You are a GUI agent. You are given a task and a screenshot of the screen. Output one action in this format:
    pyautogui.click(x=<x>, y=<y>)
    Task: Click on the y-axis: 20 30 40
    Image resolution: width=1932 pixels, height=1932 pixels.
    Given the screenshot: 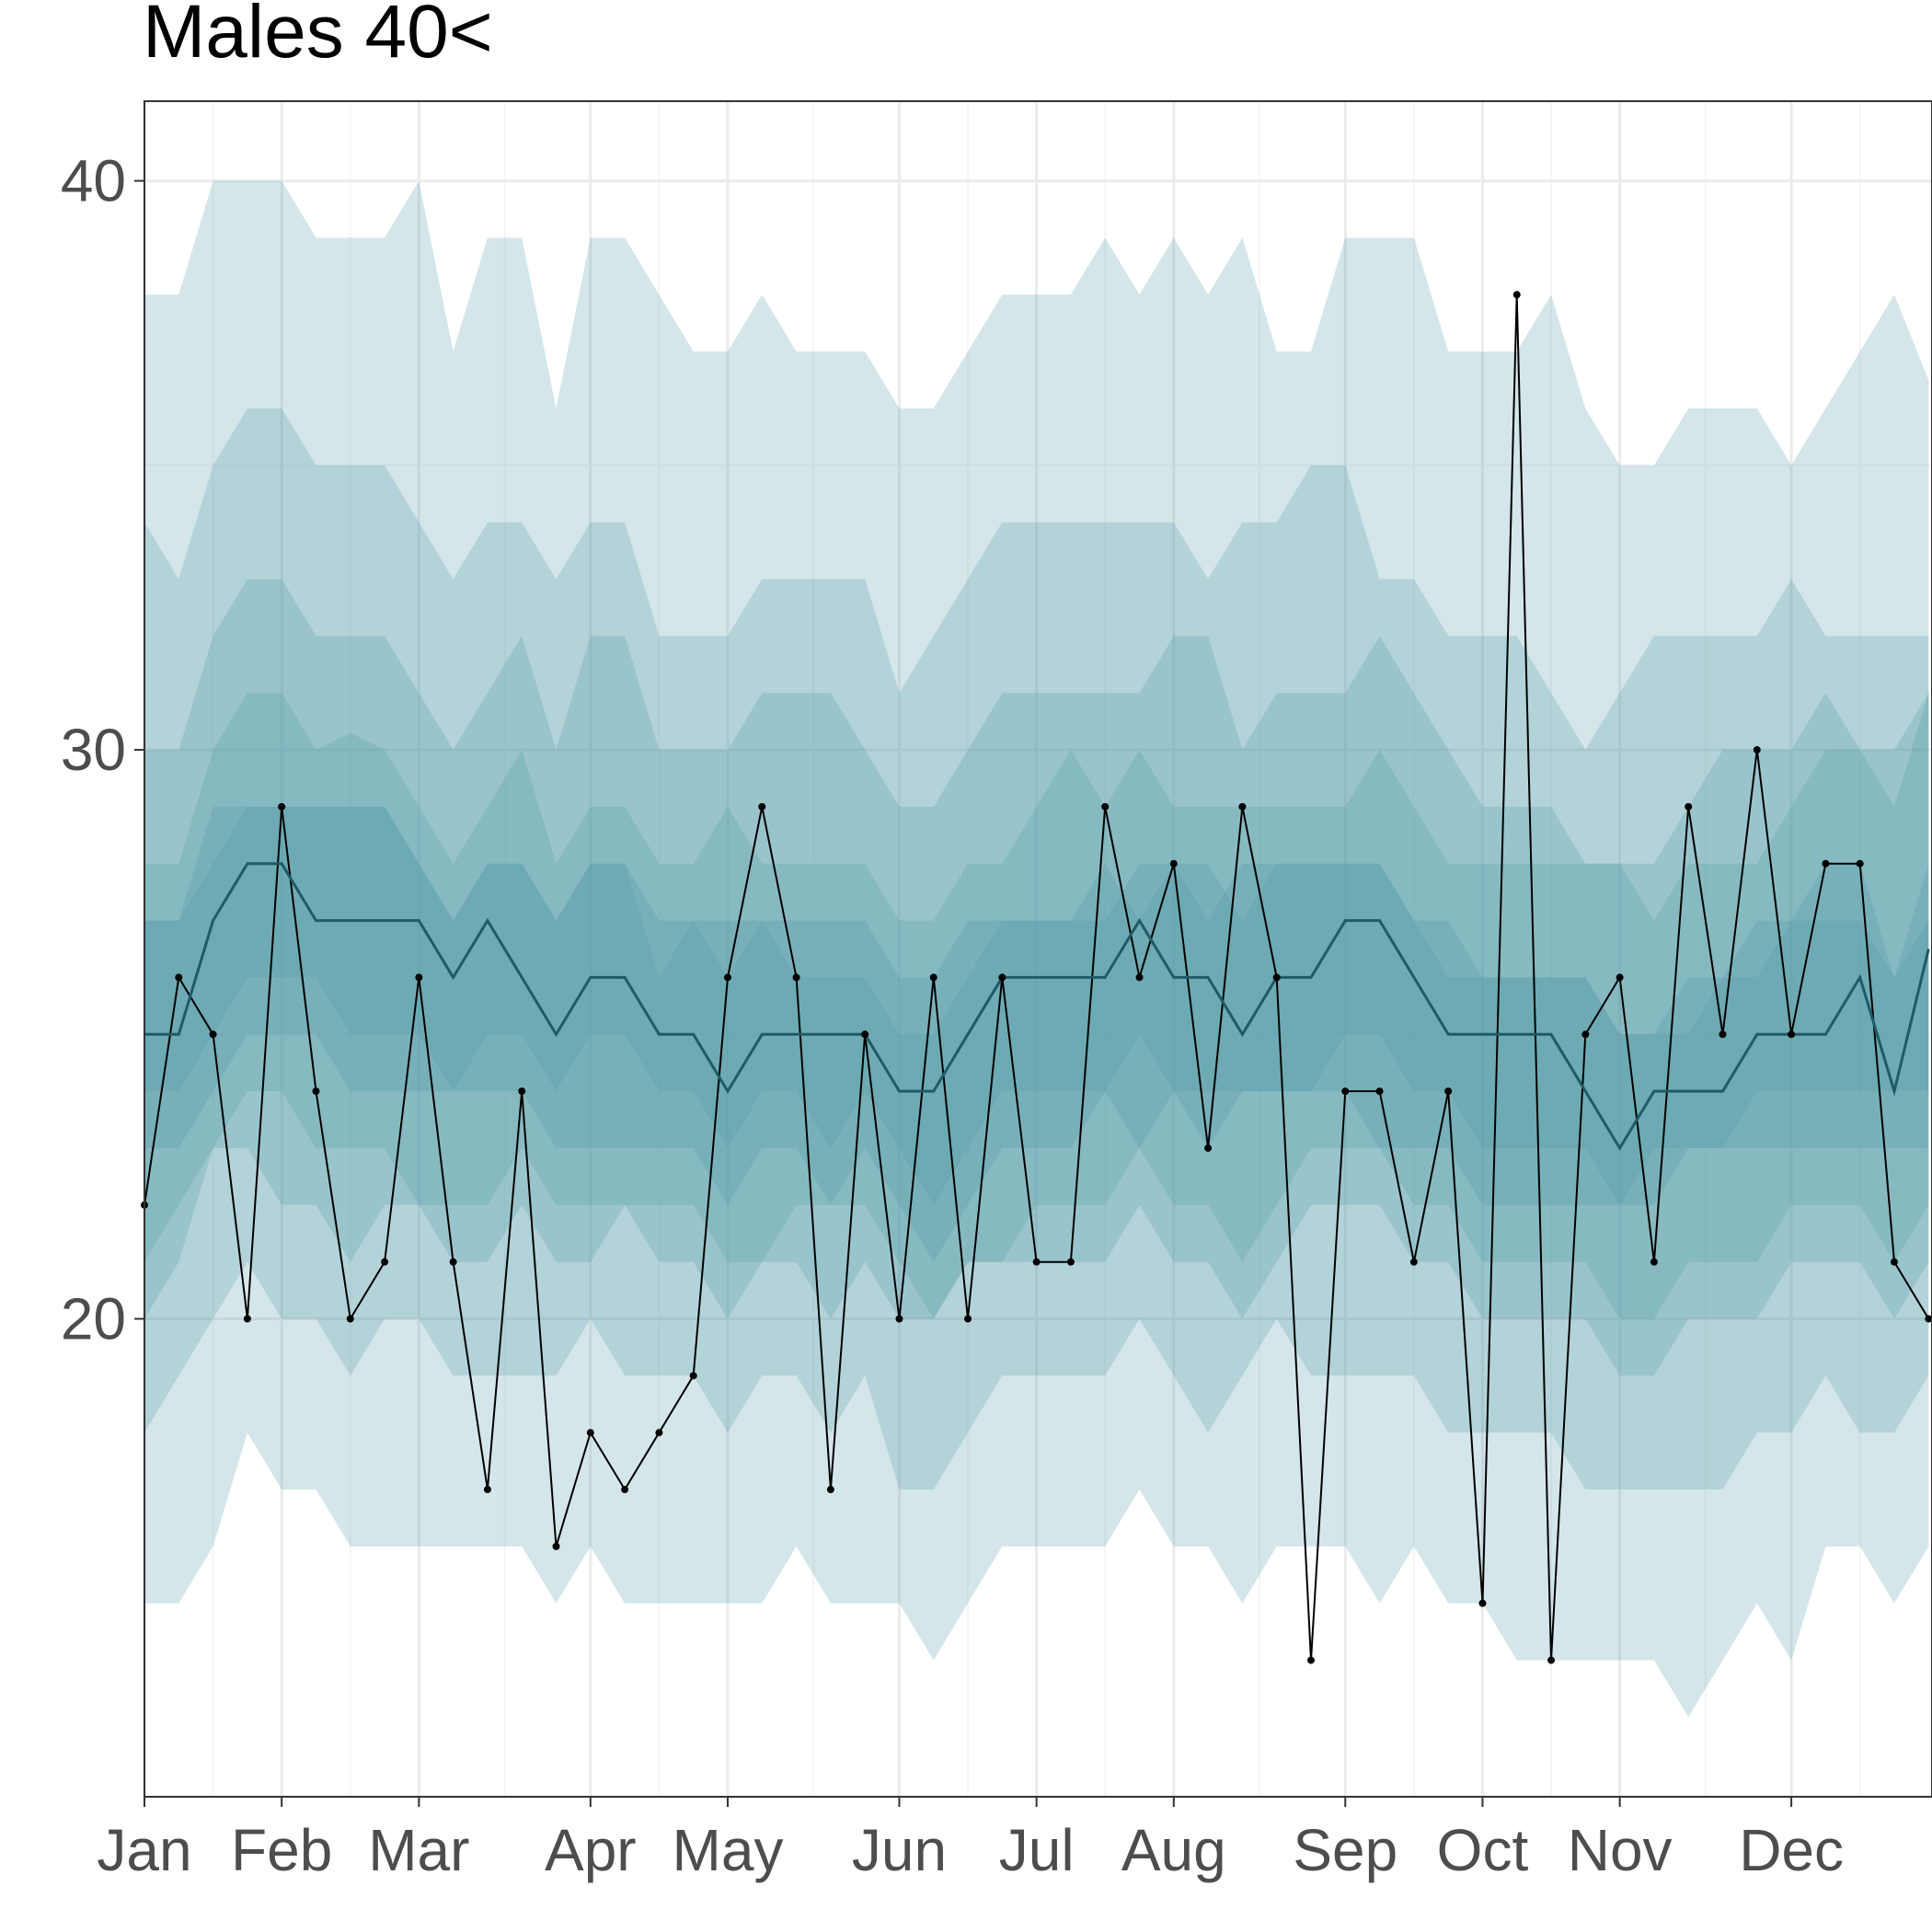 What is the action you would take?
    pyautogui.click(x=102, y=749)
    